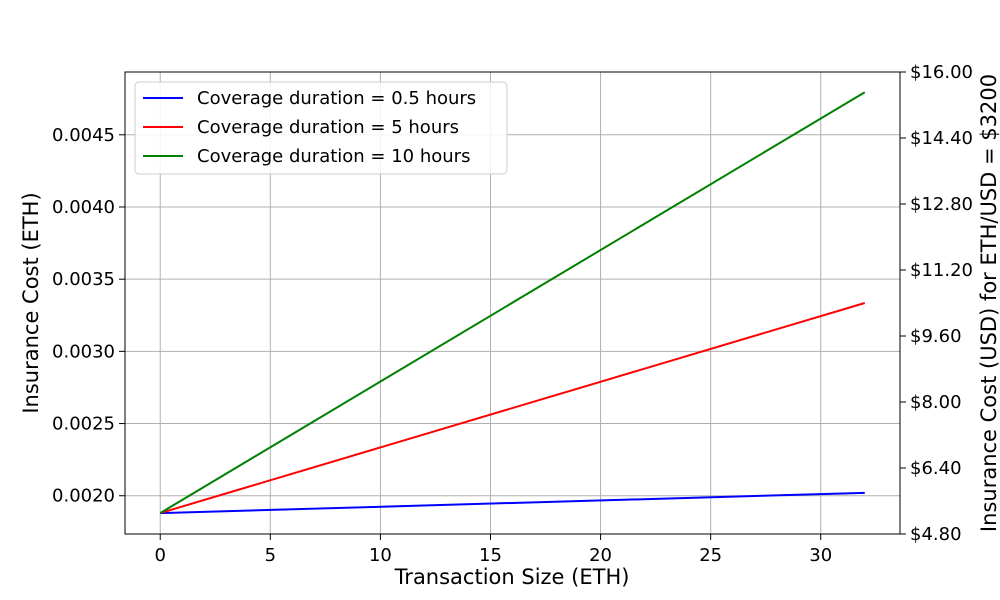 This screenshot has width=1000, height=600. I want to click on y-tick-label: 0.0040, so click(83, 207).